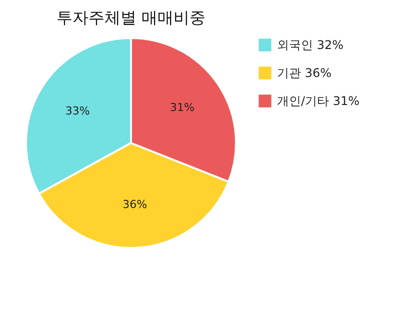  Describe the element at coordinates (304, 73) in the screenshot. I see `legend-label: 기관 36%` at that location.